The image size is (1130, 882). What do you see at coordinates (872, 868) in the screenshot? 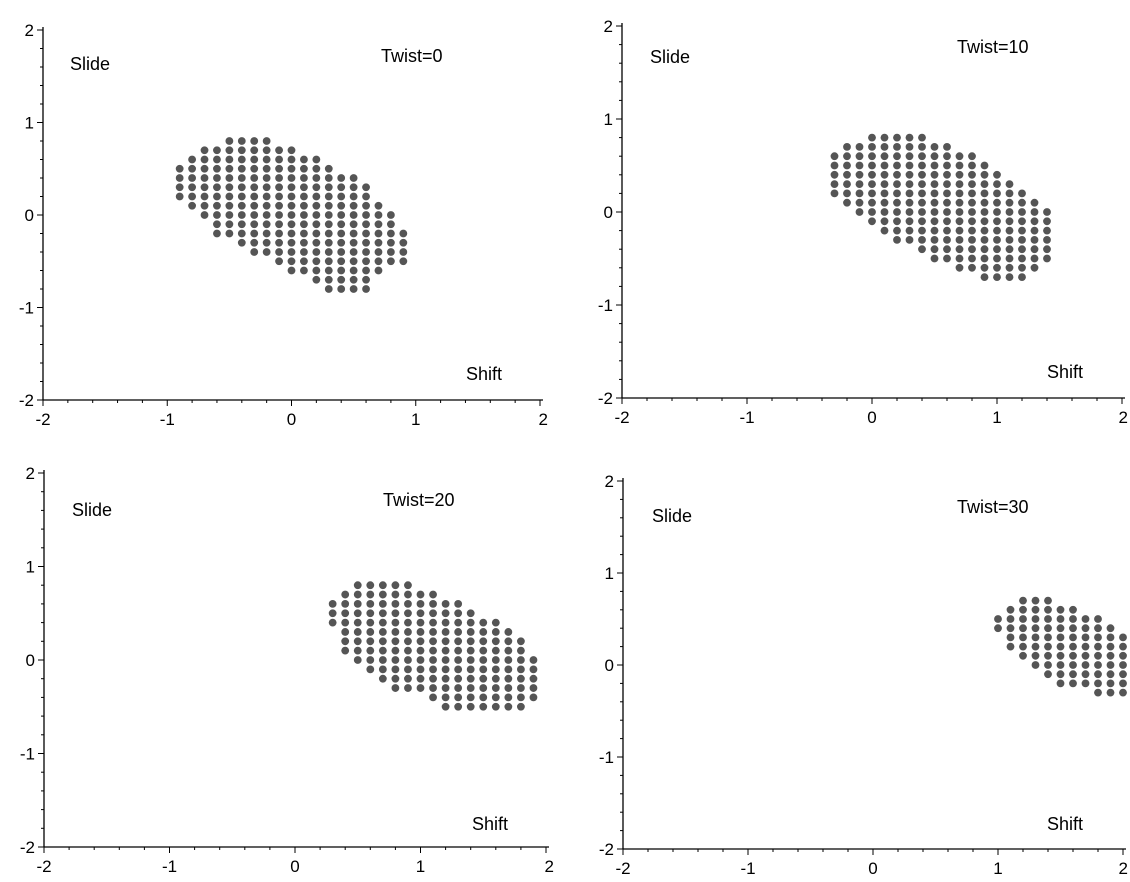
I see `x-tick-label: 0` at bounding box center [872, 868].